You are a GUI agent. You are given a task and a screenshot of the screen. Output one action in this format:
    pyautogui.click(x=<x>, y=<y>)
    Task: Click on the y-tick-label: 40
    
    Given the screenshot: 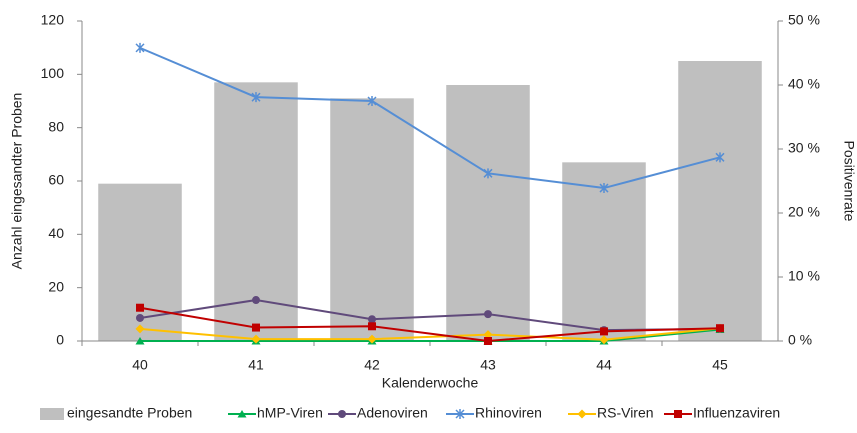 What is the action you would take?
    pyautogui.click(x=56, y=233)
    